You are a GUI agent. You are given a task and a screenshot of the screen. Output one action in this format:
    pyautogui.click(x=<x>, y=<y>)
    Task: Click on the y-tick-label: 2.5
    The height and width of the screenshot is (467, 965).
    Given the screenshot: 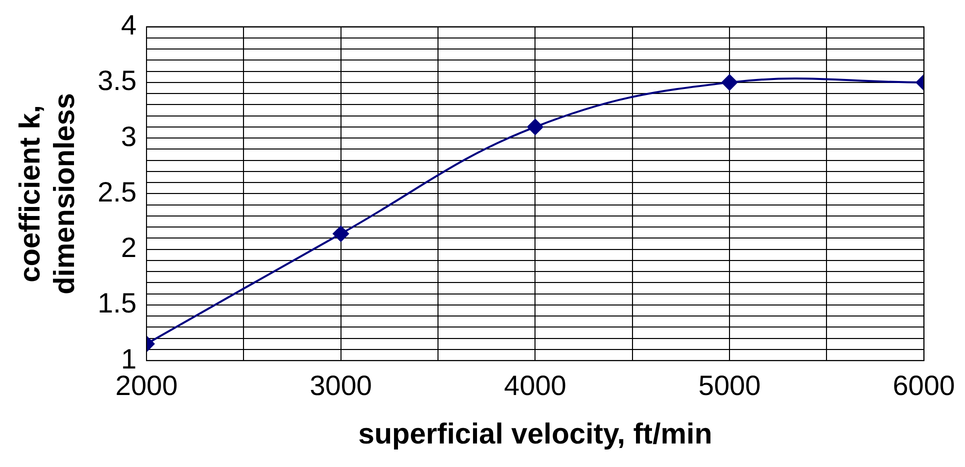 What is the action you would take?
    pyautogui.click(x=117, y=192)
    